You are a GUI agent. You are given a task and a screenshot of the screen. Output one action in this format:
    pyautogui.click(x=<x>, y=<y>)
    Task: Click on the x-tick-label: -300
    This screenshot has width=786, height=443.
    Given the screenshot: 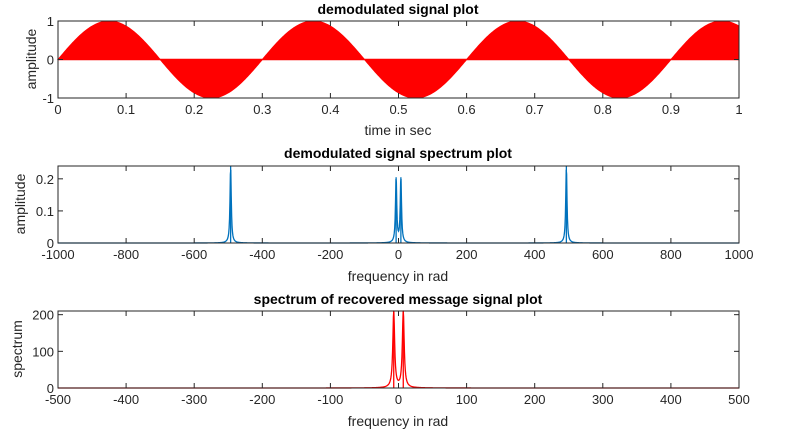 What is the action you would take?
    pyautogui.click(x=194, y=399)
    